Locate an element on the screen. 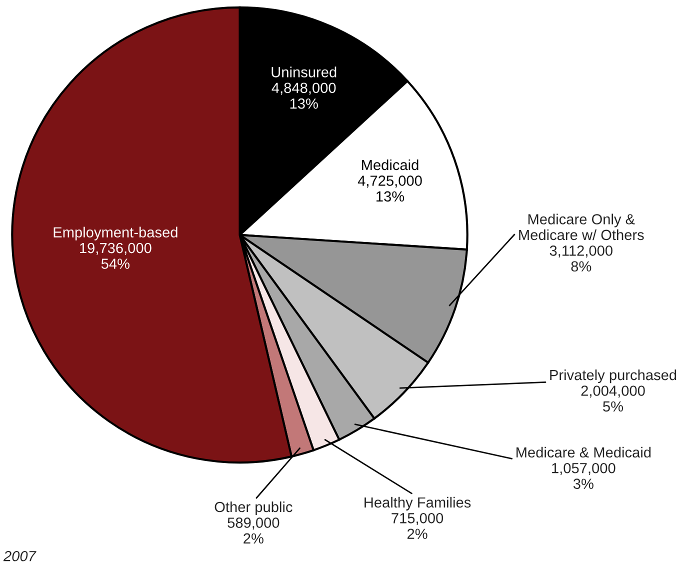 The image size is (695, 571). data-label: 4,848,000 13% is located at coordinates (304, 95).